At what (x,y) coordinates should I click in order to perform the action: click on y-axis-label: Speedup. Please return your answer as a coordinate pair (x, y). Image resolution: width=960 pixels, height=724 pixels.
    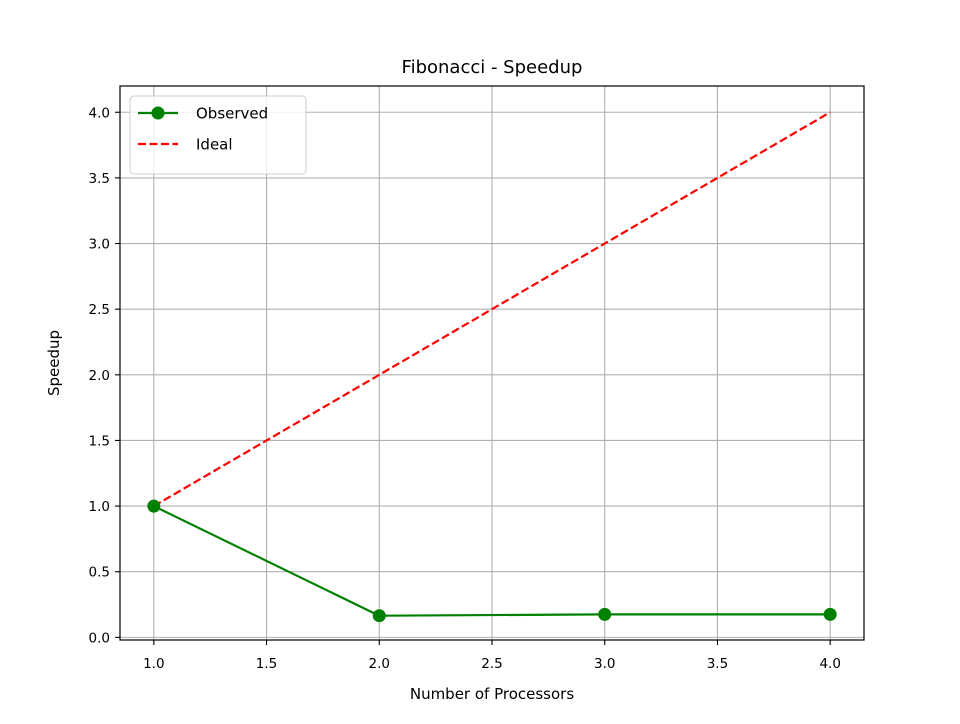
    Looking at the image, I should click on (54, 363).